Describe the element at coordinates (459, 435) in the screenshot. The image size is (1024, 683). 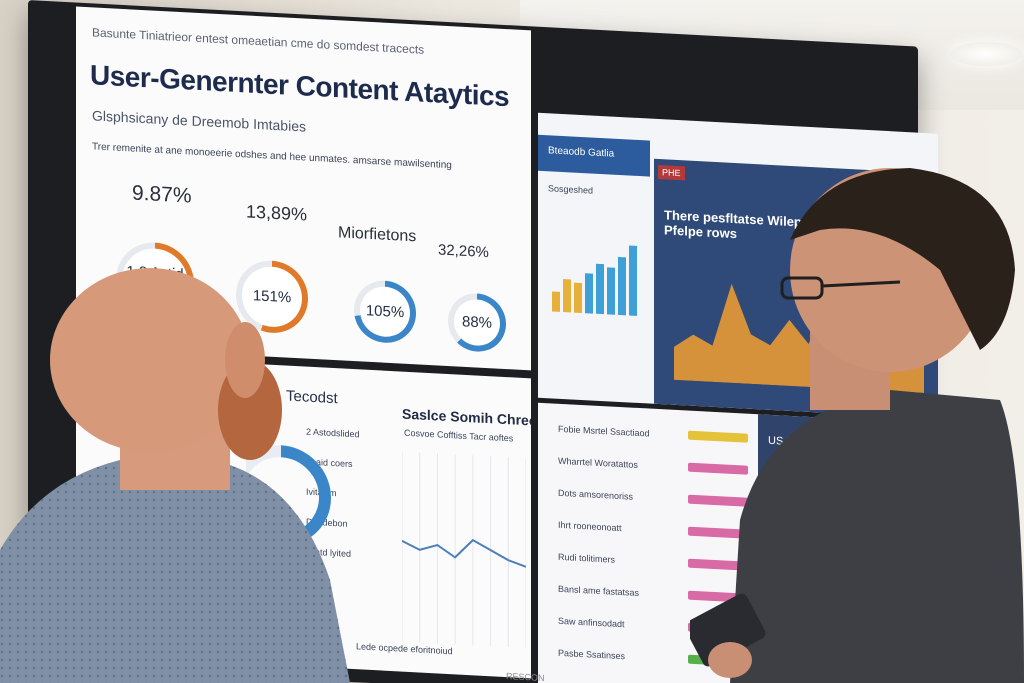
I see `line-chart-subtitle: Cosvoe Cofftiss Tacr aoftes` at that location.